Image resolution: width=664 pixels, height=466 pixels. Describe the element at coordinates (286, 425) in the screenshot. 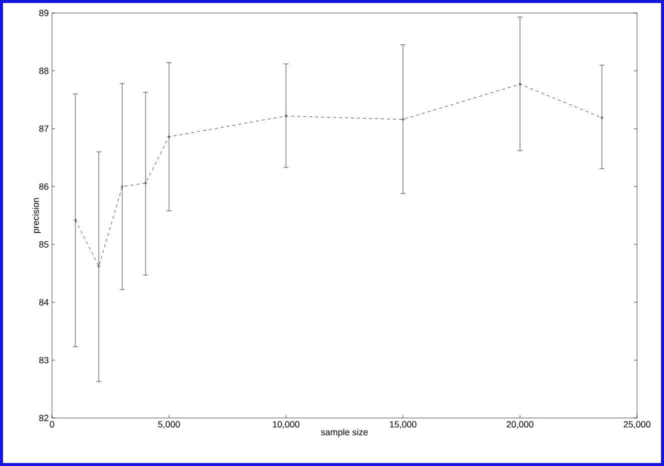

I see `x-tick-label: 10,000` at that location.